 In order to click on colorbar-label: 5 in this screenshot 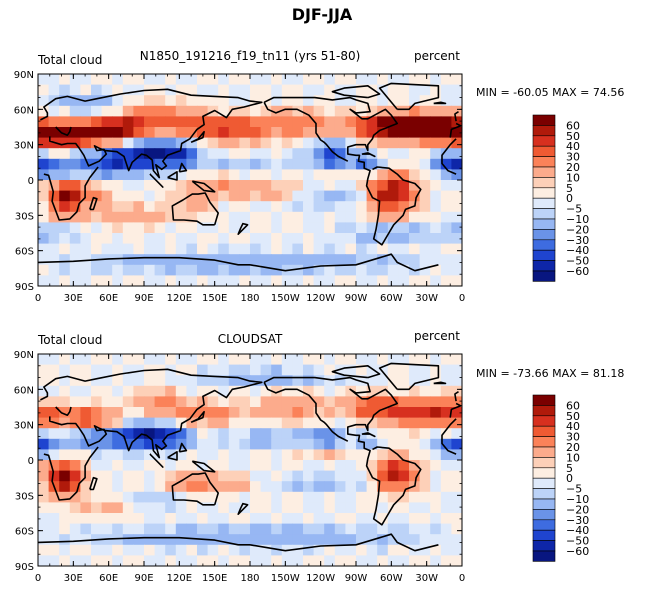, I will do `click(569, 468)`.